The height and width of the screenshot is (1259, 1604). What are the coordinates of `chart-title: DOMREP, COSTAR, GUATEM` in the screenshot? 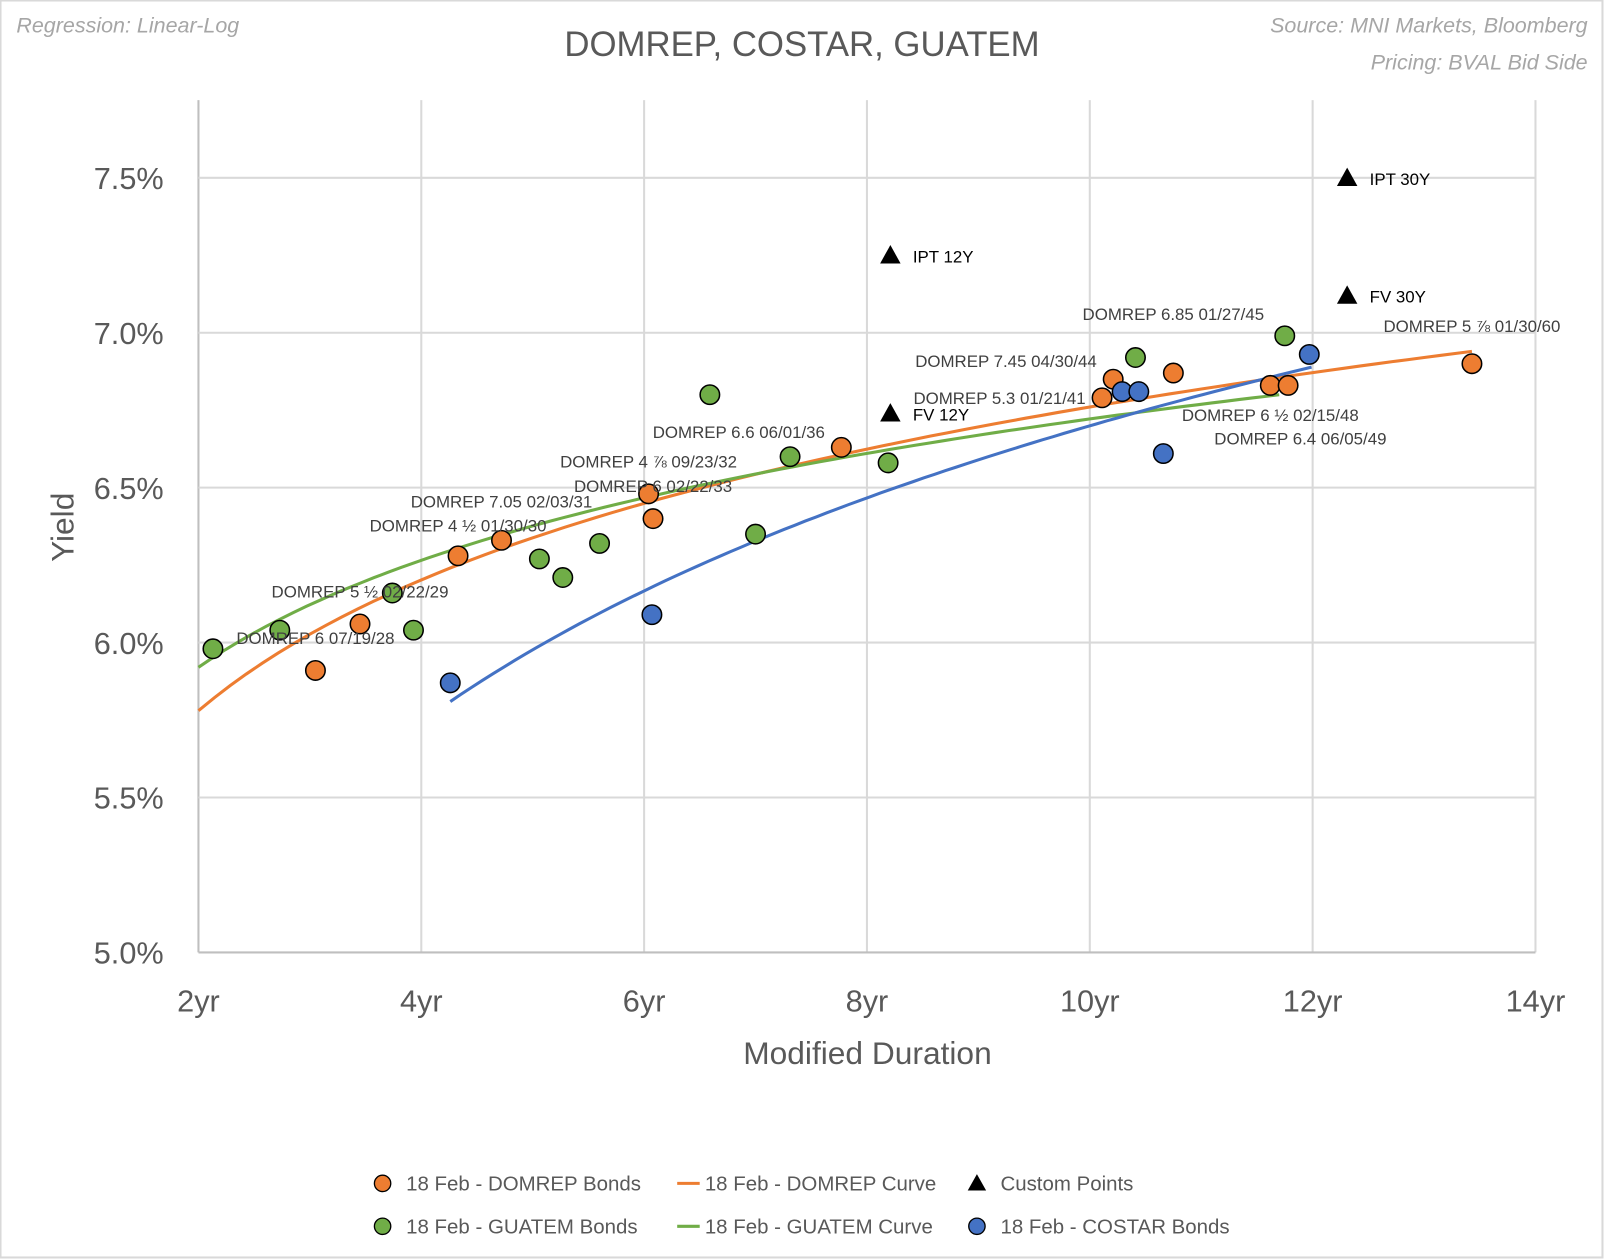 It's located at (801, 45).